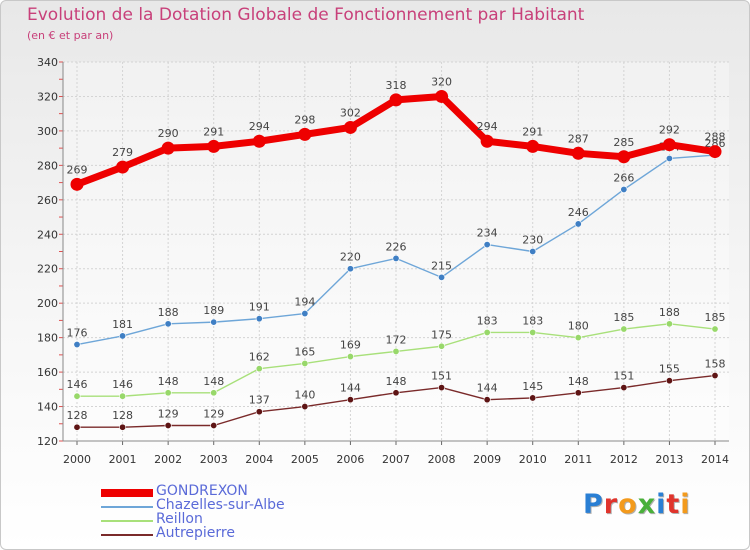 The width and height of the screenshot is (750, 550). I want to click on y-tick-label: 220, so click(47, 269).